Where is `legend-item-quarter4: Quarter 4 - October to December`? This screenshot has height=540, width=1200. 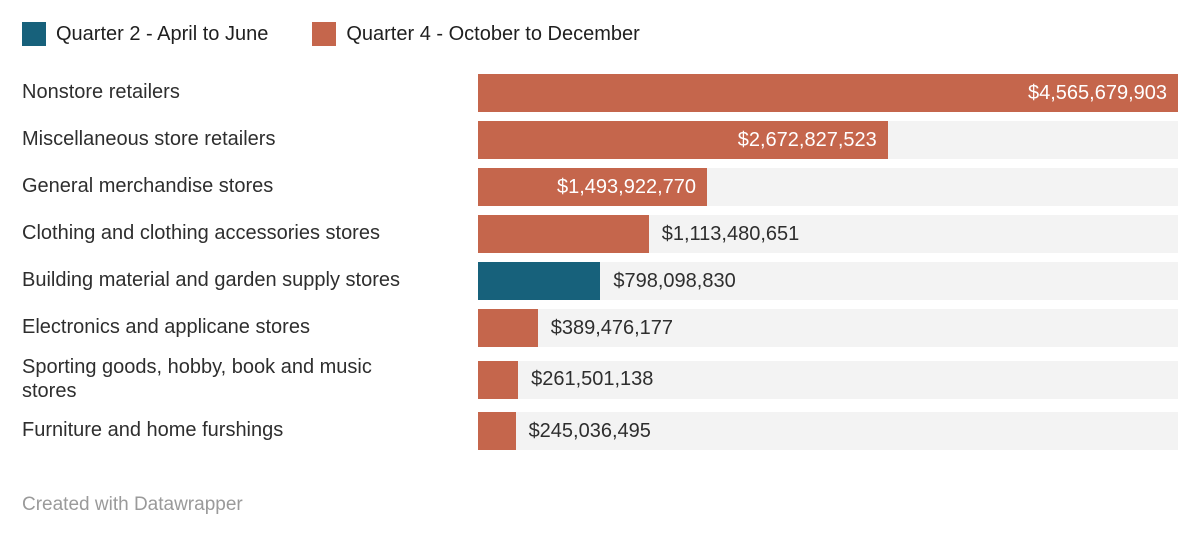
legend-item-quarter4: Quarter 4 - October to December is located at coordinates (476, 34).